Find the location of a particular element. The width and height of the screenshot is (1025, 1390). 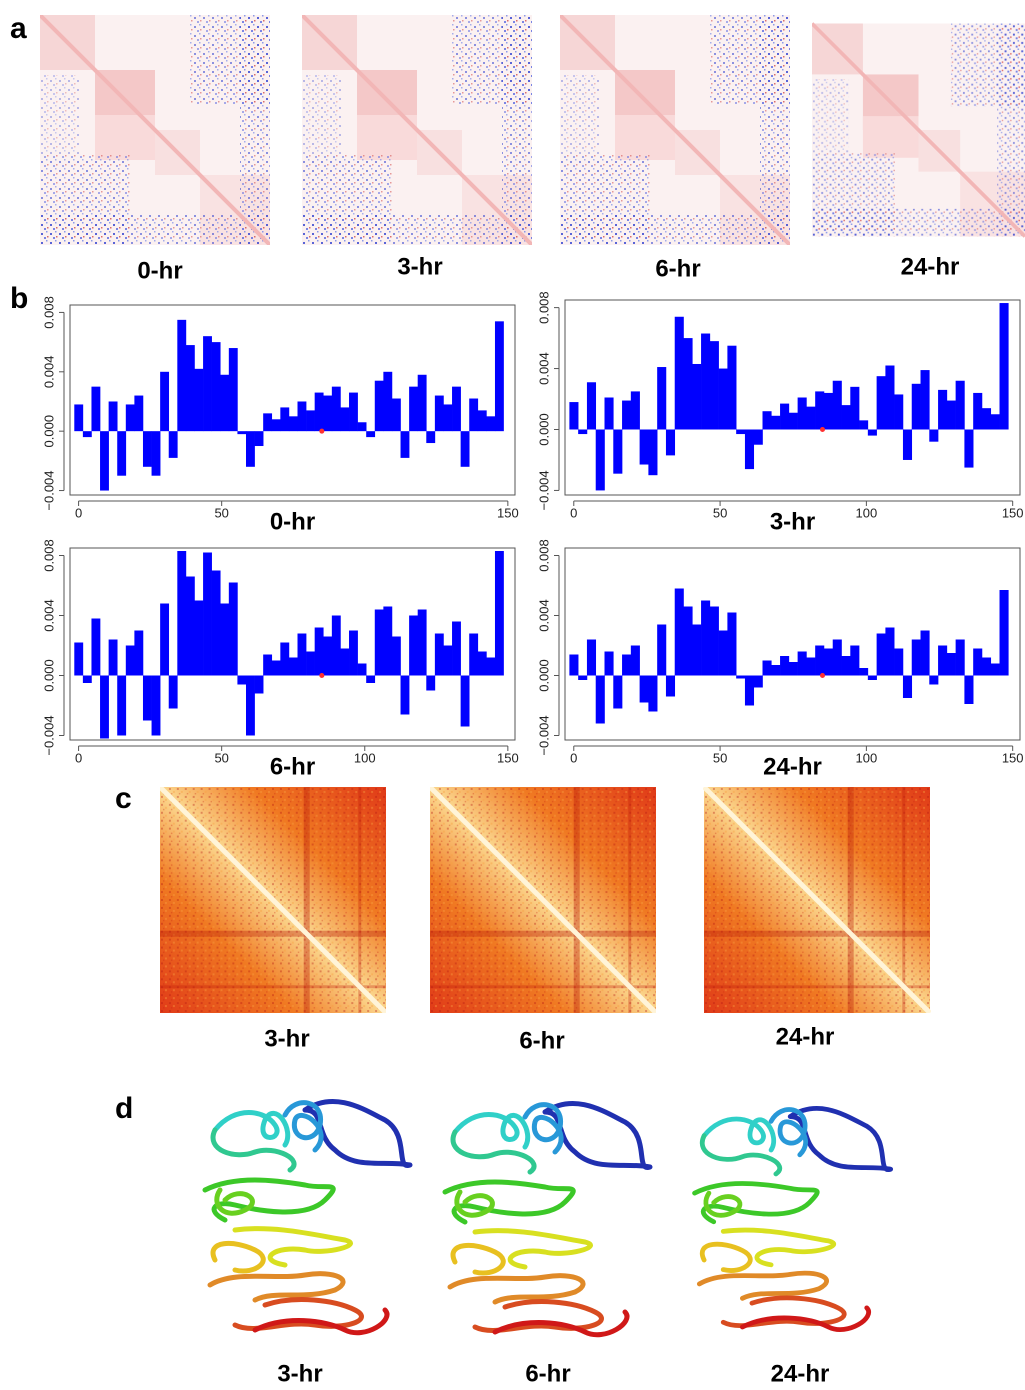

bar-chart: 0 50 150 −0.004 0.000 0.004 0.008 0-hr is located at coordinates (279, 415).